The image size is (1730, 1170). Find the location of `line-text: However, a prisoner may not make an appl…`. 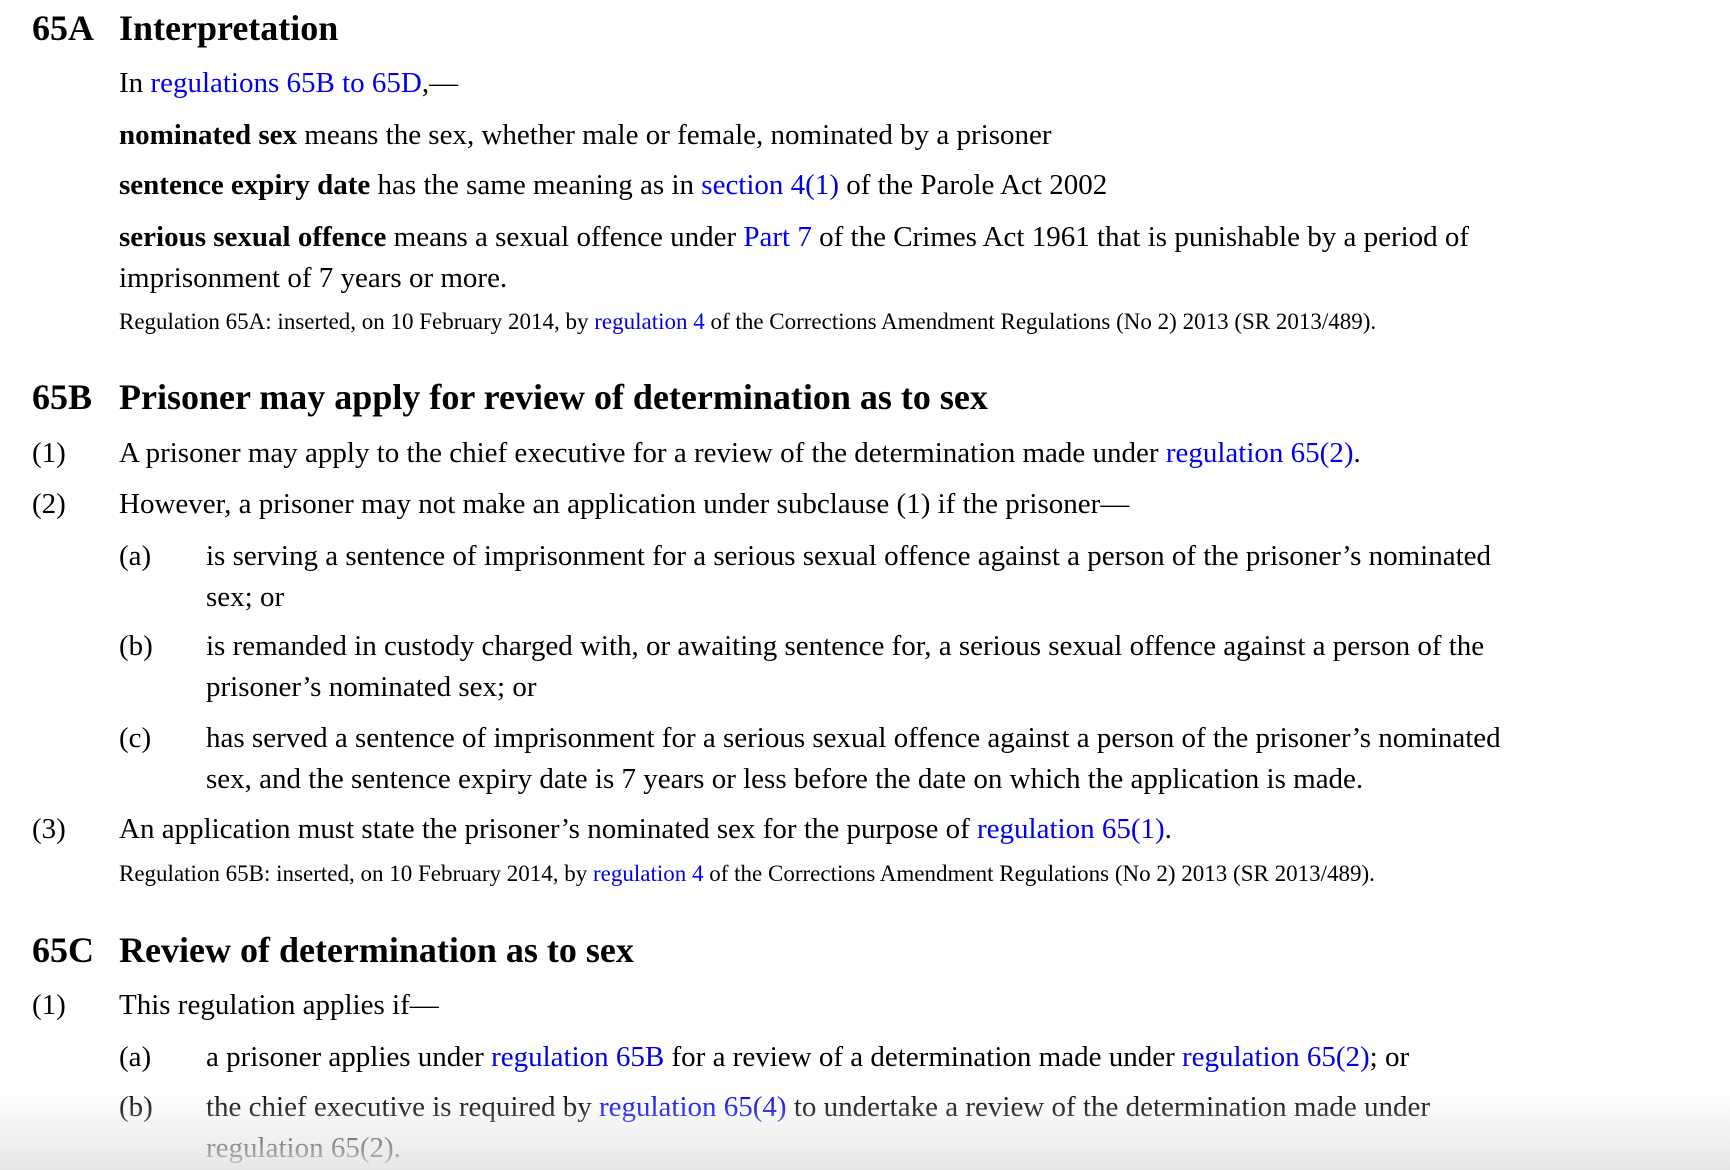

line-text: However, a prisoner may not make an appl… is located at coordinates (624, 504).